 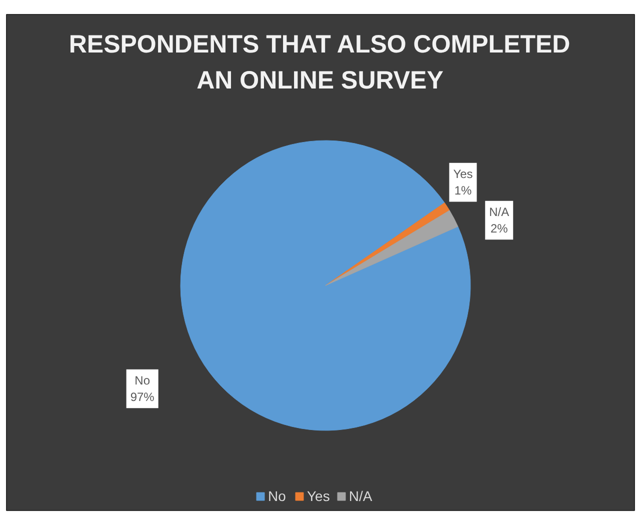 I want to click on legend-label: N/A, so click(x=360, y=496).